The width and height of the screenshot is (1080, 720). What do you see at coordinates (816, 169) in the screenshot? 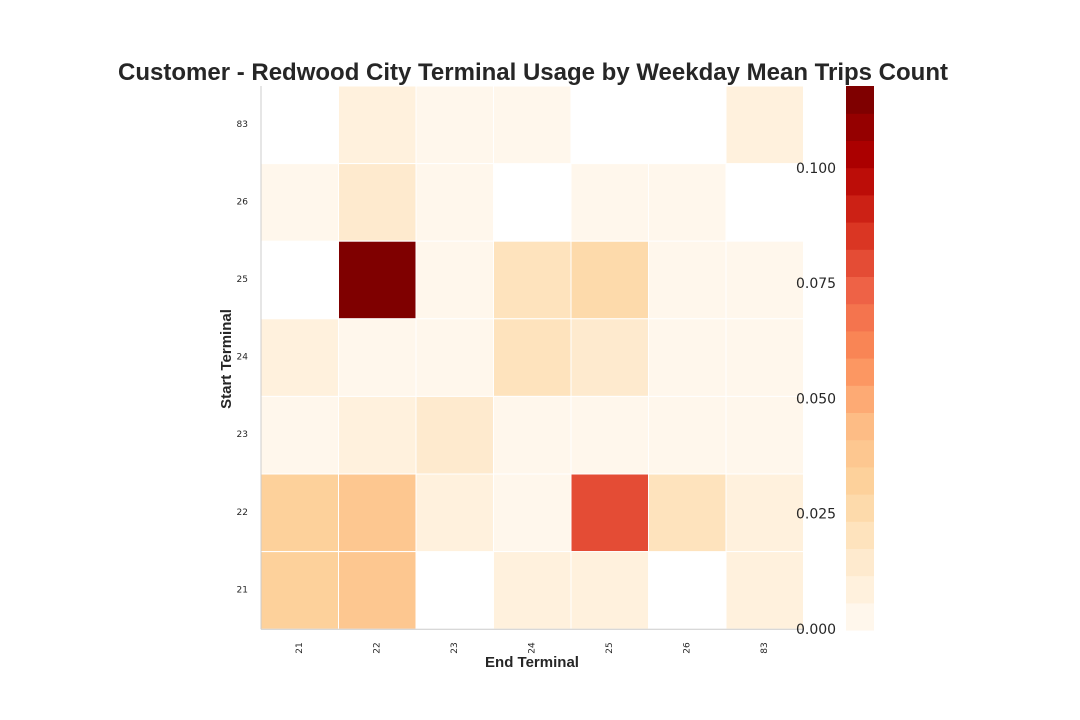
I see `colorbar-tick-label: 0.100` at bounding box center [816, 169].